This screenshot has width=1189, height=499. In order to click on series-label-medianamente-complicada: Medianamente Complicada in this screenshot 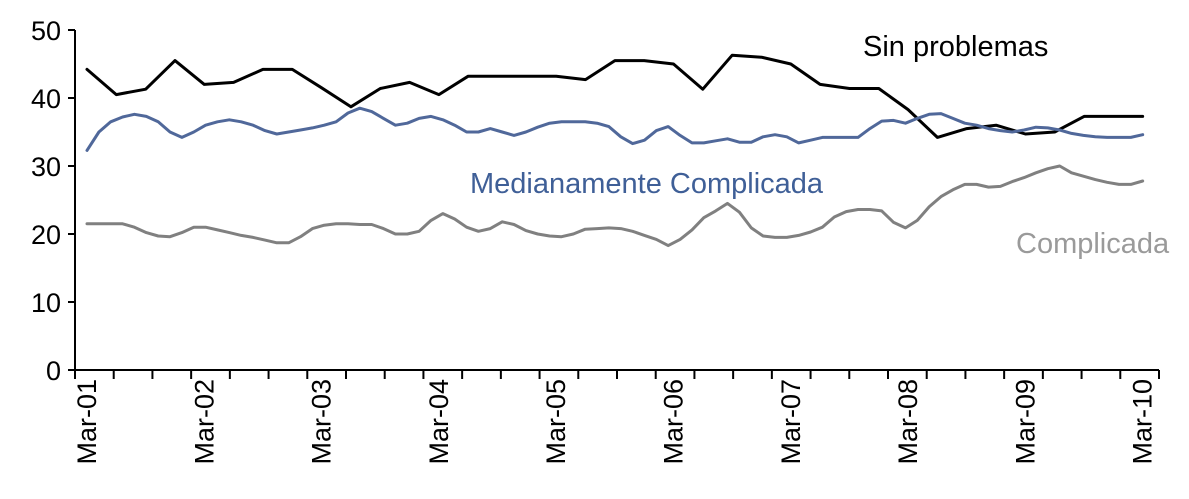, I will do `click(647, 184)`.